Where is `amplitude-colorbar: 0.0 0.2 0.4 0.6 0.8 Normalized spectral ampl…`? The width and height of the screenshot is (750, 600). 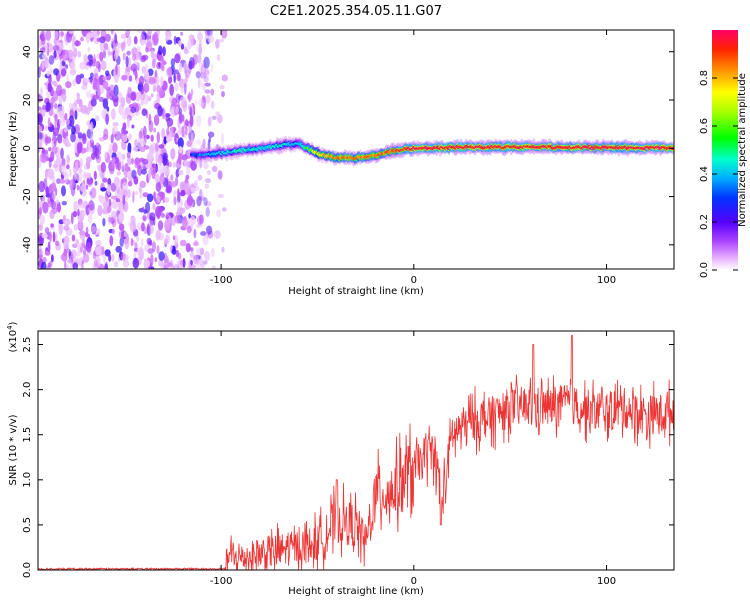
amplitude-colorbar: 0.0 0.2 0.4 0.6 0.8 Normalized spectral ampl… is located at coordinates (723, 154).